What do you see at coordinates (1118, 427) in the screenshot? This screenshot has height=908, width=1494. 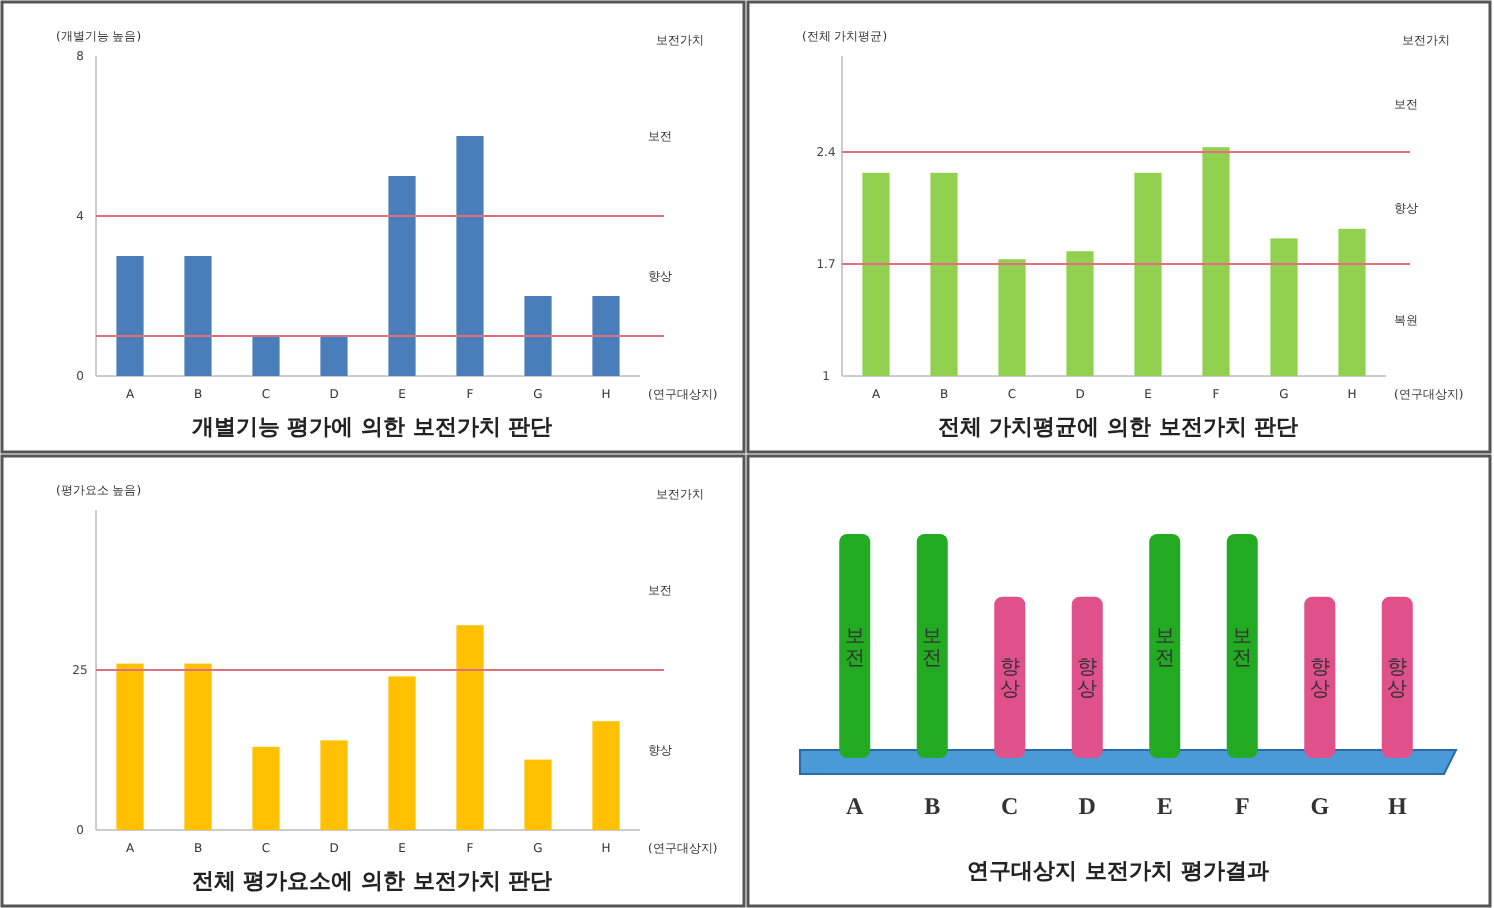 I see `text: 전체 가치평균에 의한 보전가치 판단` at bounding box center [1118, 427].